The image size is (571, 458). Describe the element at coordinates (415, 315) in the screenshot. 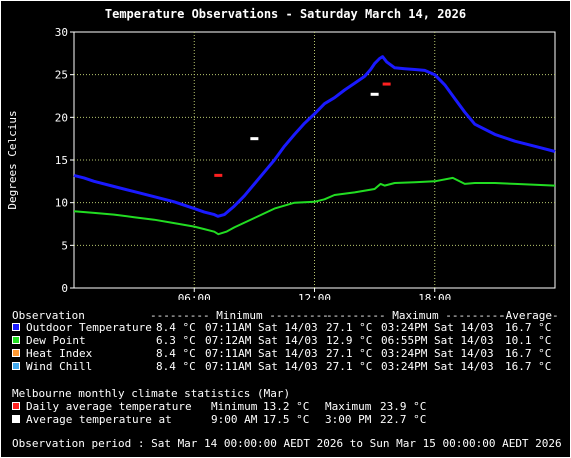

I see `legend-header-max: --------- Maximum ---------` at that location.